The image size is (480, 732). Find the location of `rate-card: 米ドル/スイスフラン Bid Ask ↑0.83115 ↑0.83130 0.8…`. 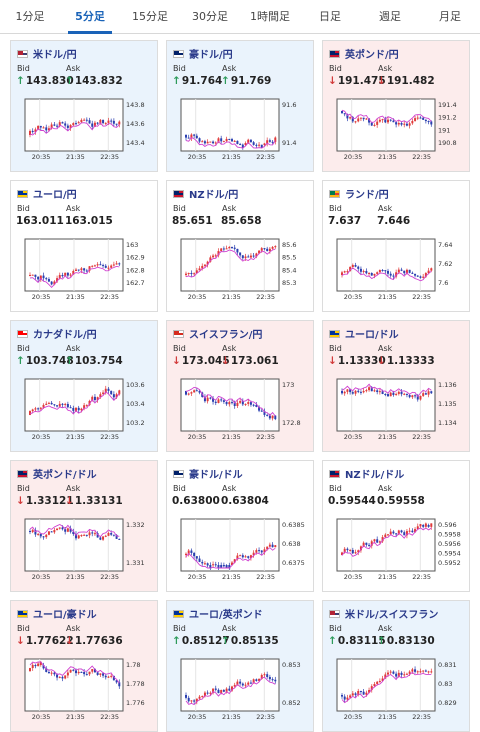

rate-card: 米ドル/スイスフラン Bid Ask ↑0.83115 ↑0.83130 0.8… is located at coordinates (396, 666).